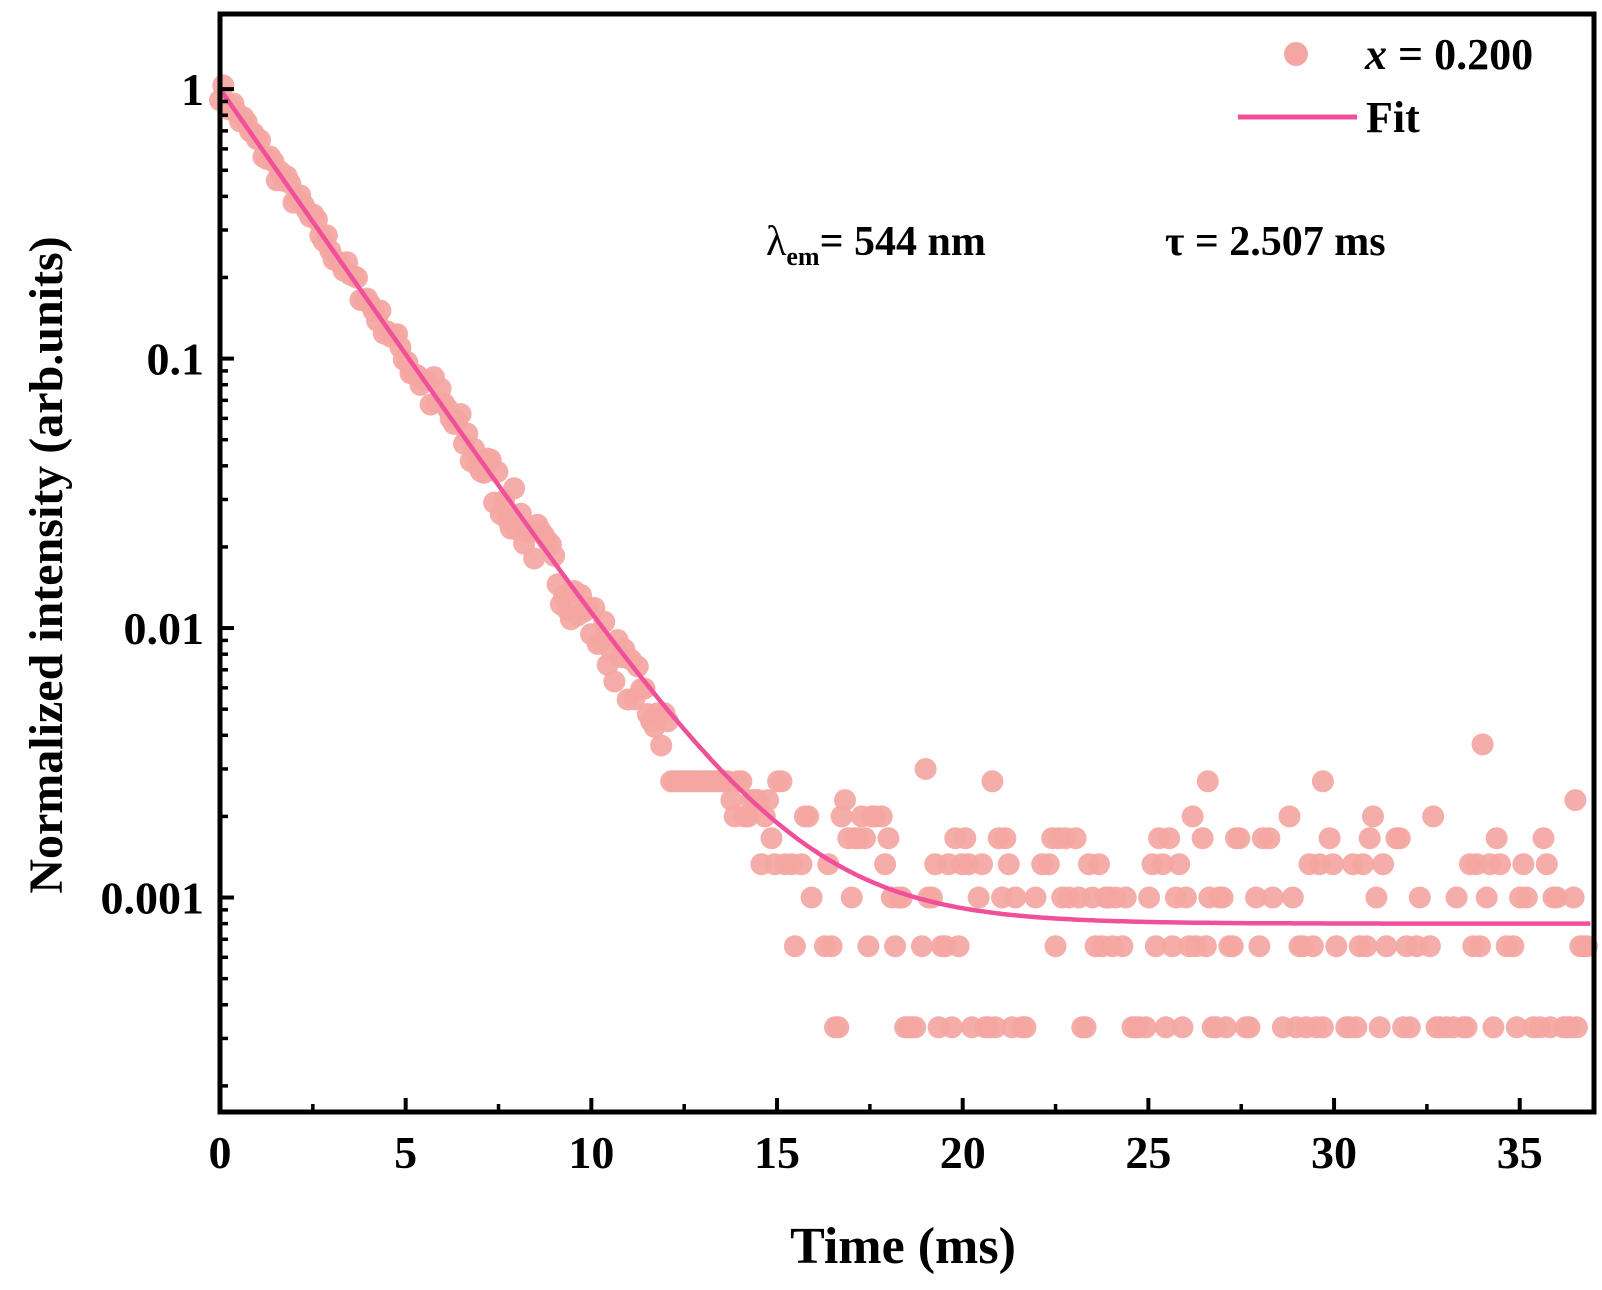 This screenshot has height=1290, width=1602. I want to click on legend-marker, so click(1296, 54).